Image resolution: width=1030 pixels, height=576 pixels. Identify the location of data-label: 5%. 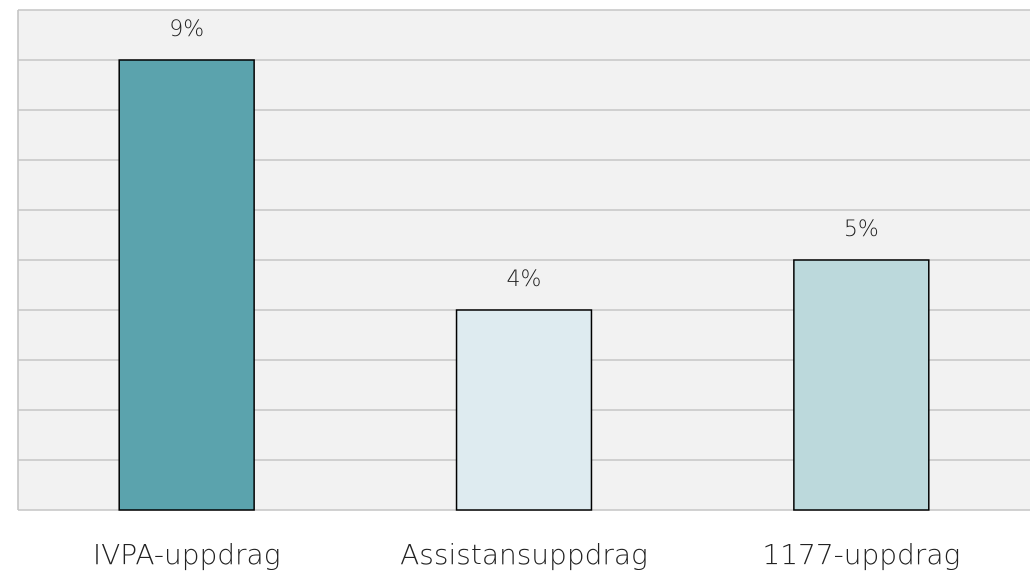
(861, 229).